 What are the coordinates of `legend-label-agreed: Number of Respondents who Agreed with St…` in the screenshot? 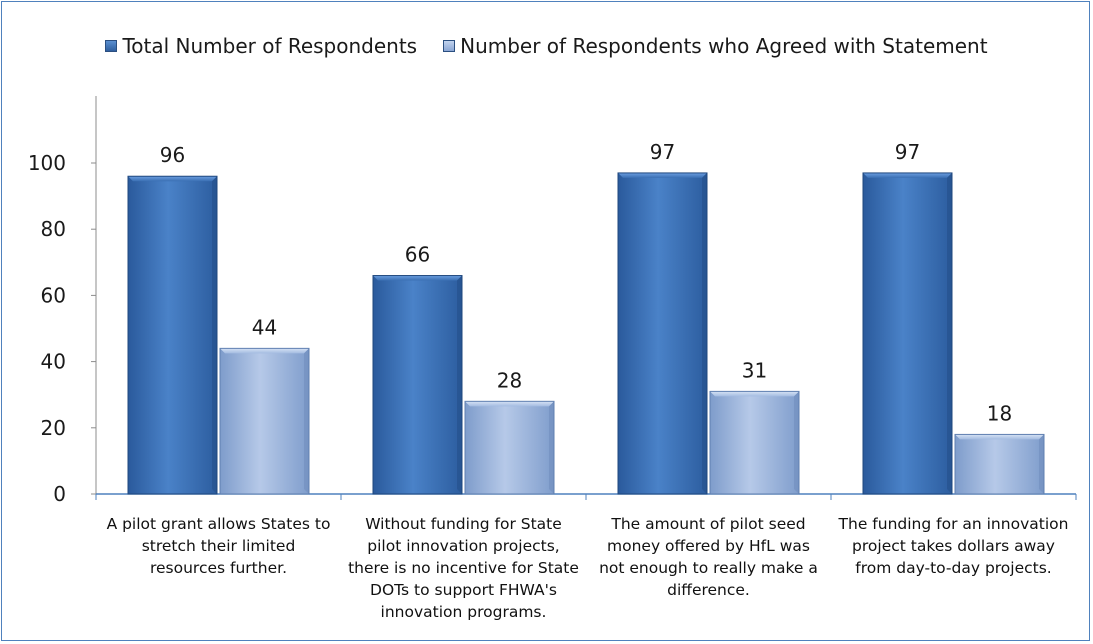 It's located at (724, 46).